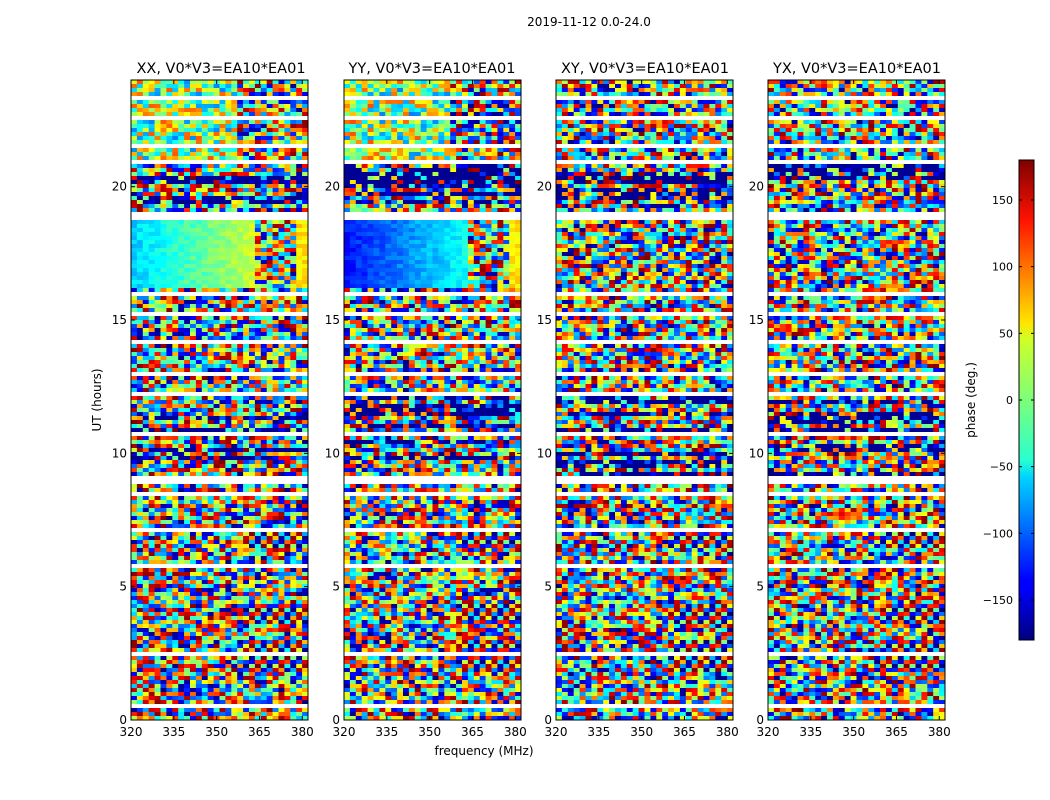  I want to click on figure-suptitle: 2019-11-12 0.0-24.0, so click(589, 22).